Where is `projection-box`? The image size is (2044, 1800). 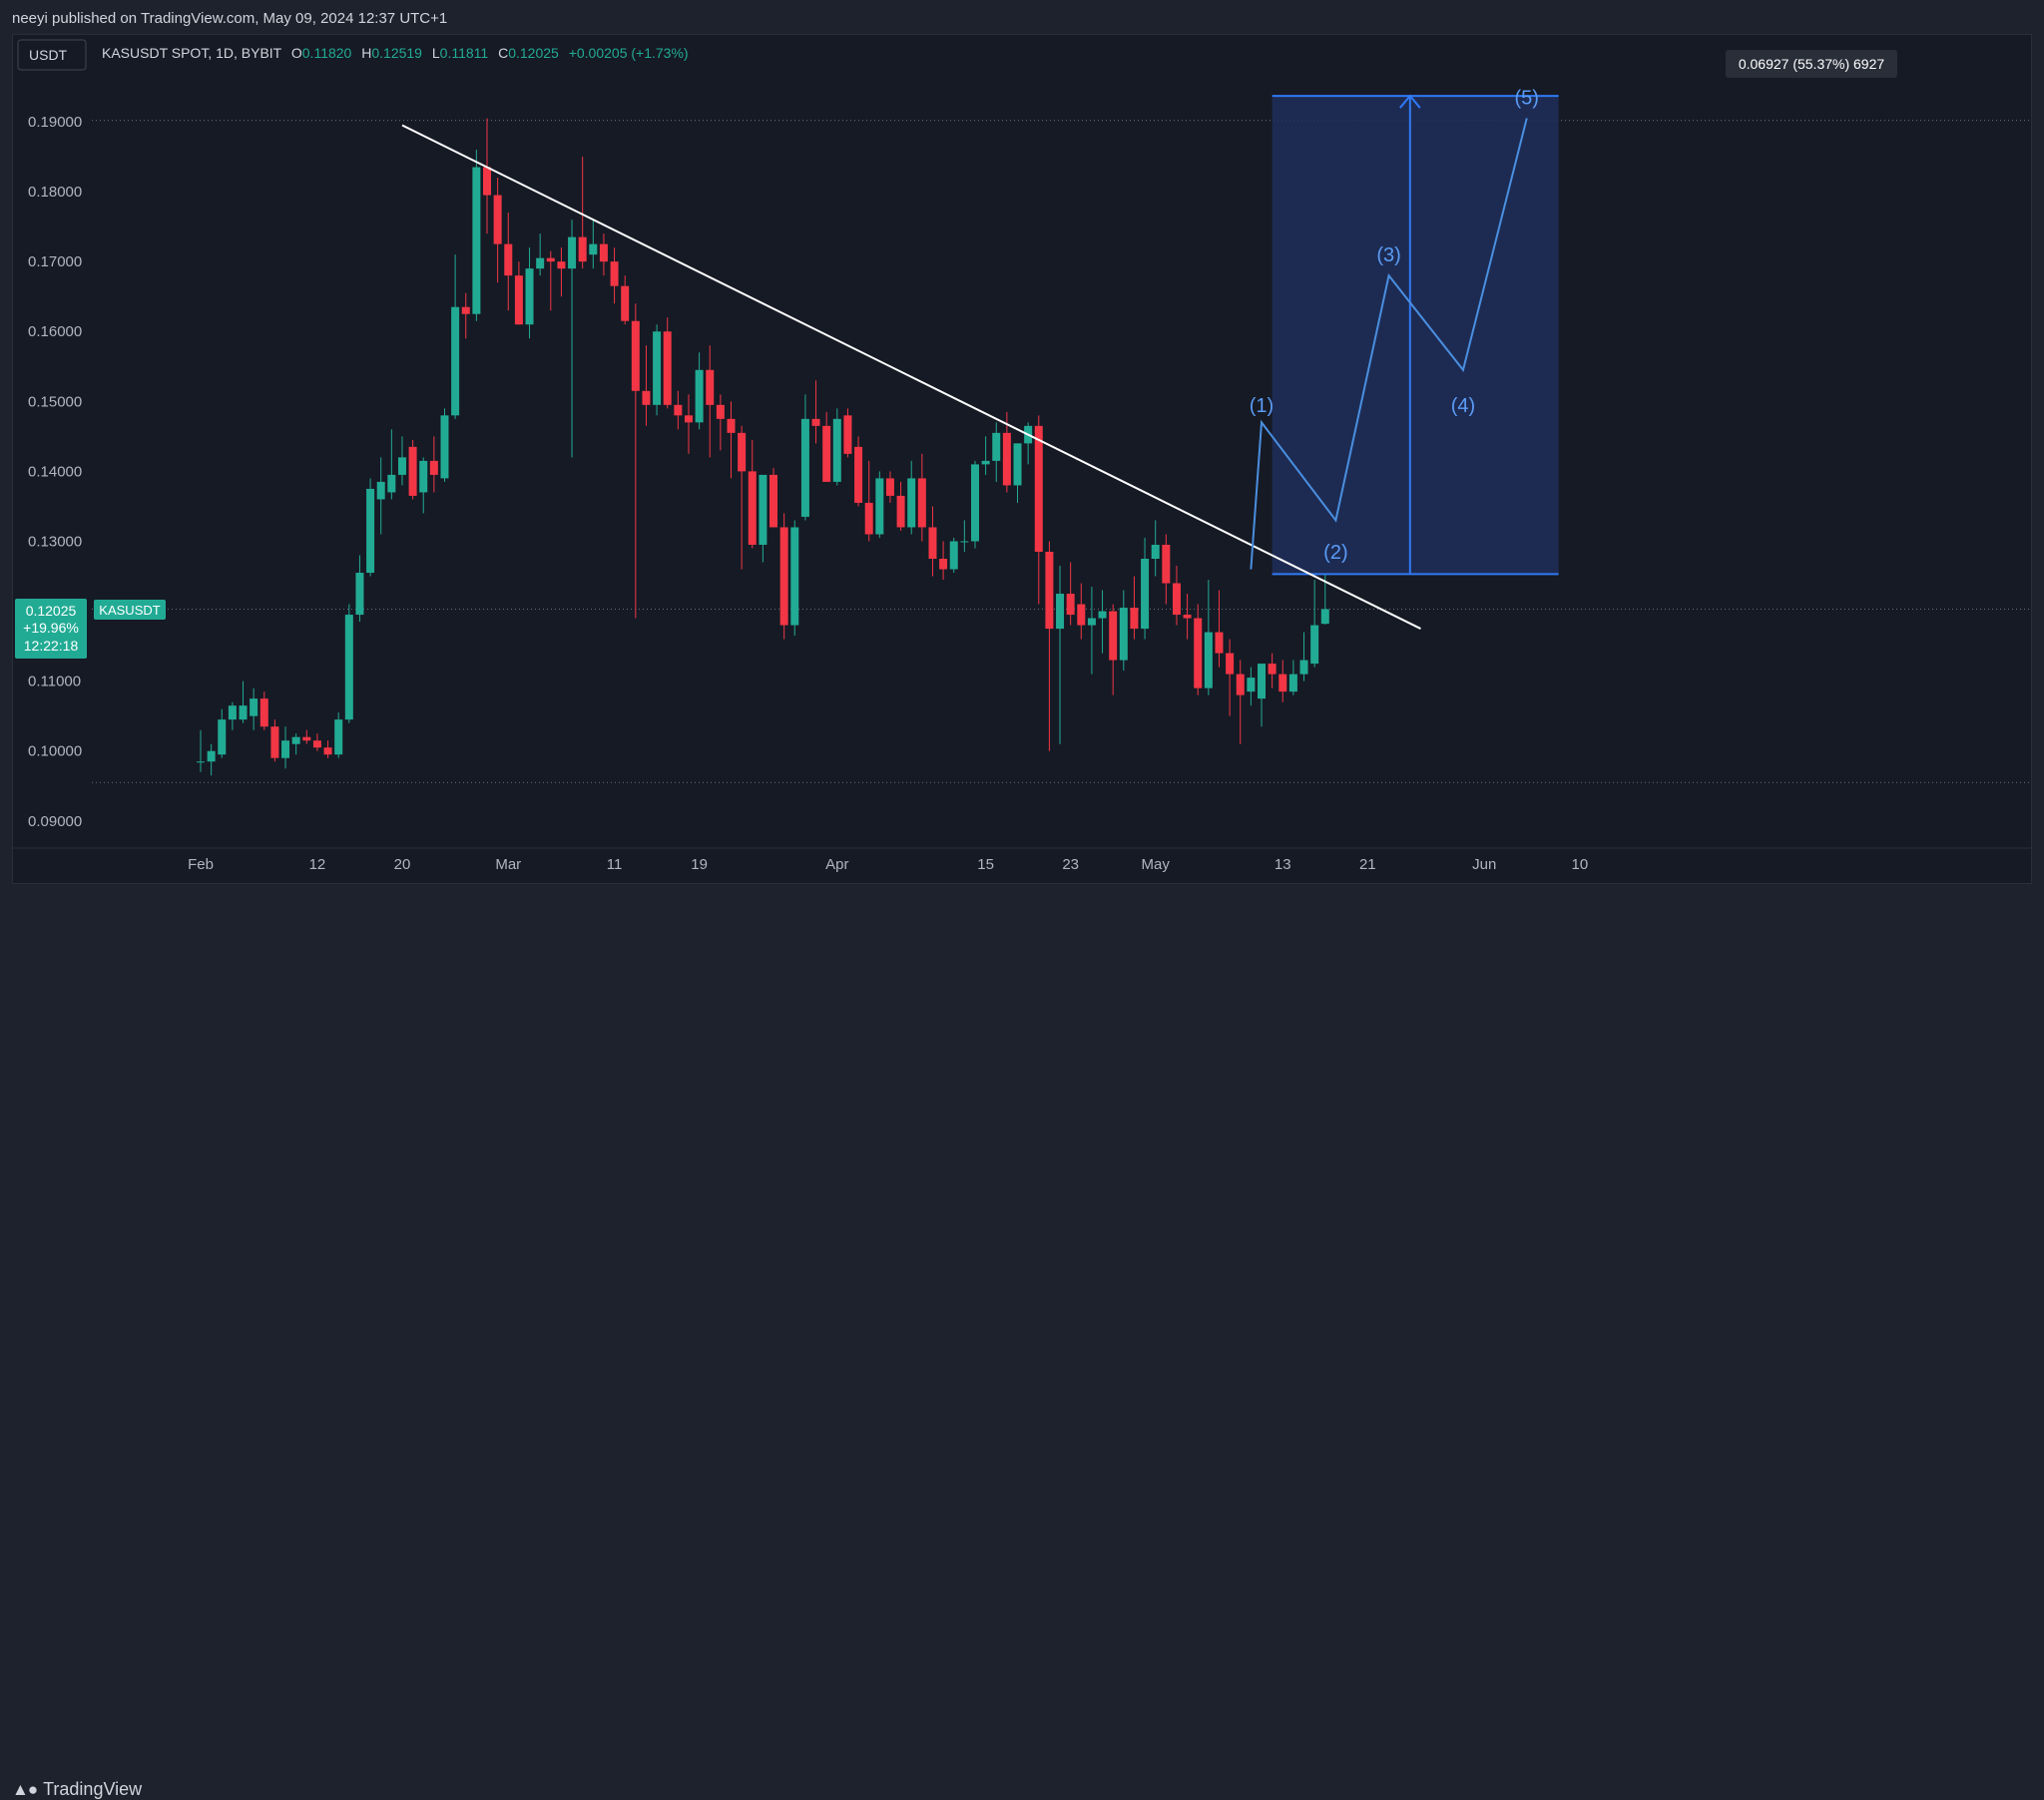
projection-box is located at coordinates (1415, 335).